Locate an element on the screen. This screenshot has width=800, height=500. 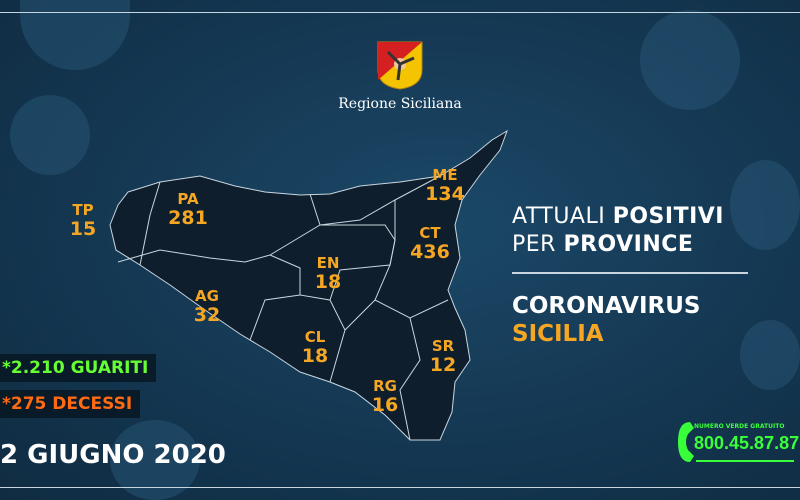
top-rule is located at coordinates (400, 12).